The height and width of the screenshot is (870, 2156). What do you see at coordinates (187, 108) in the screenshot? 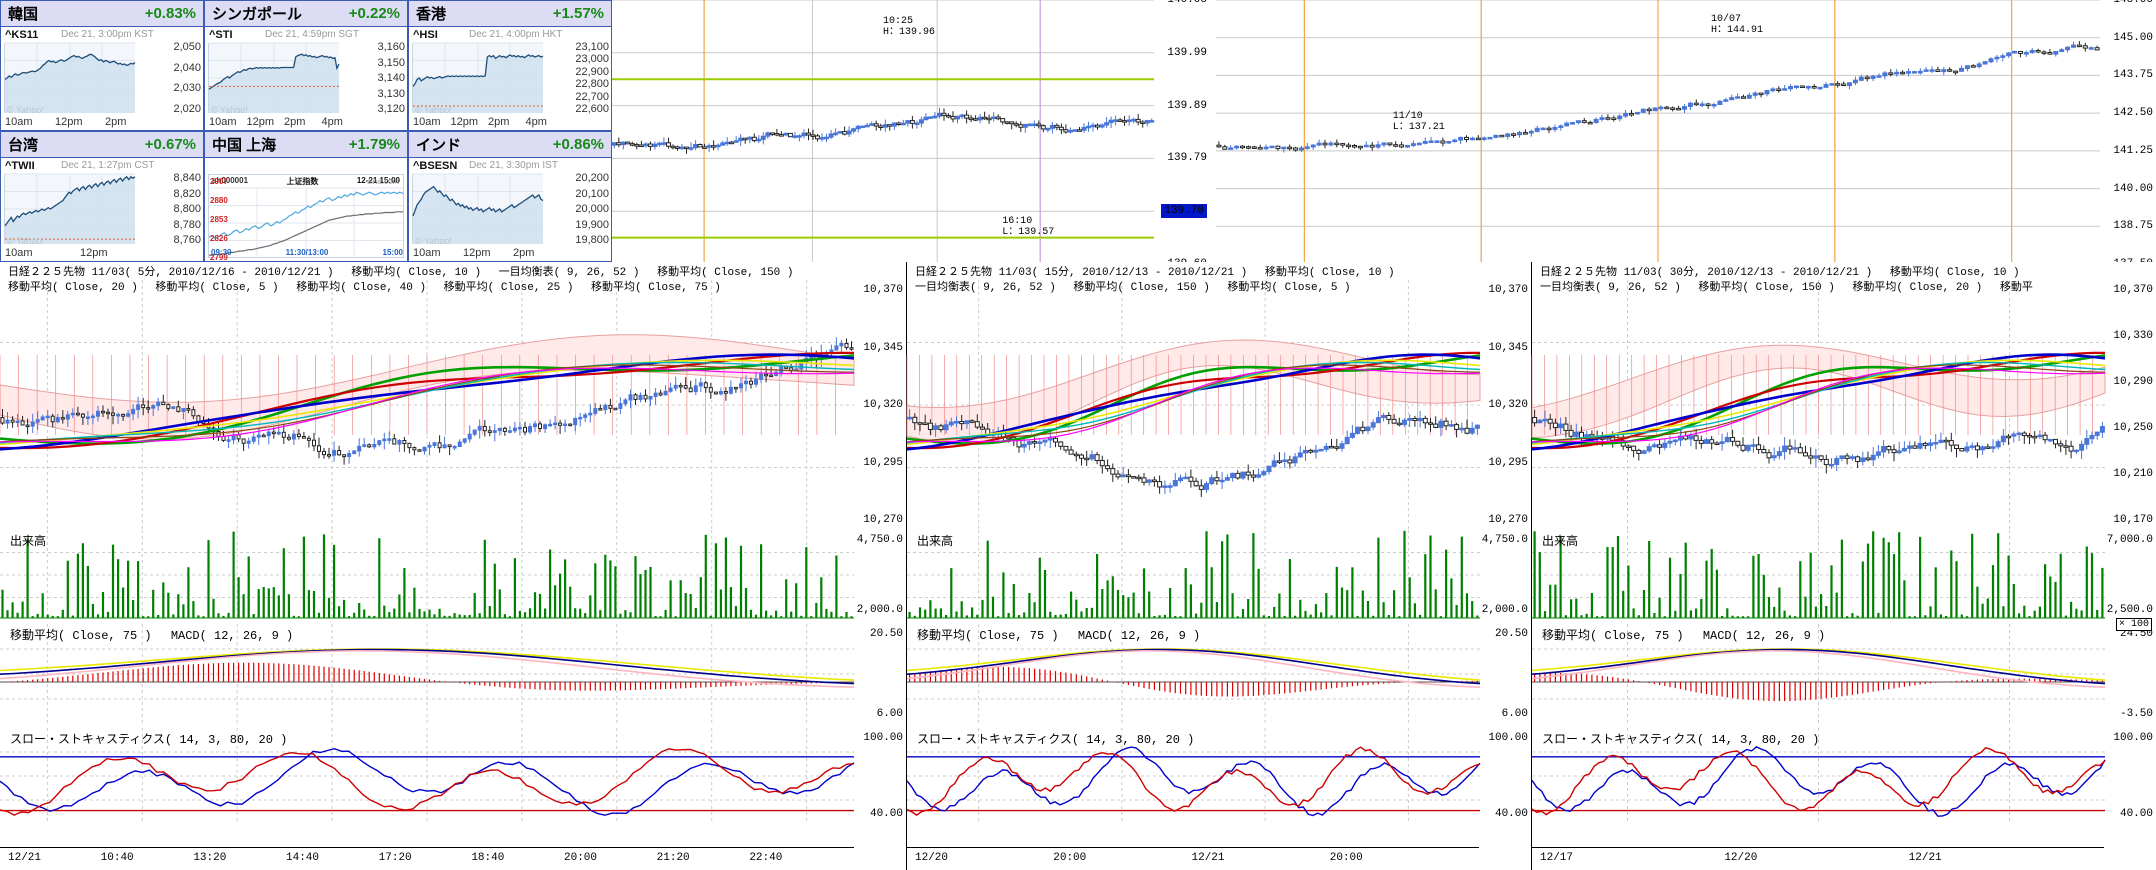
I see `market-ytick-3: 2,020` at bounding box center [187, 108].